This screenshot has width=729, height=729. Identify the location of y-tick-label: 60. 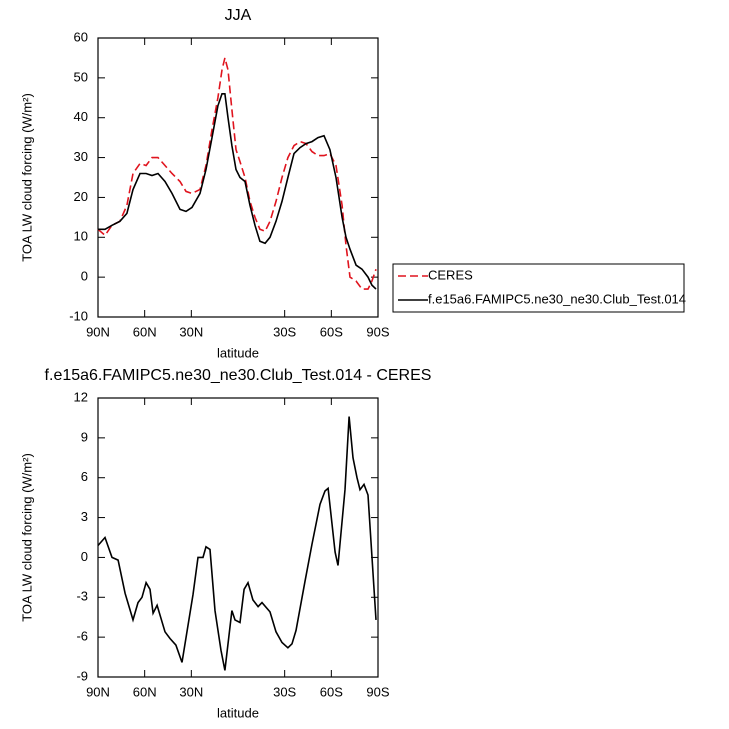
(81, 36).